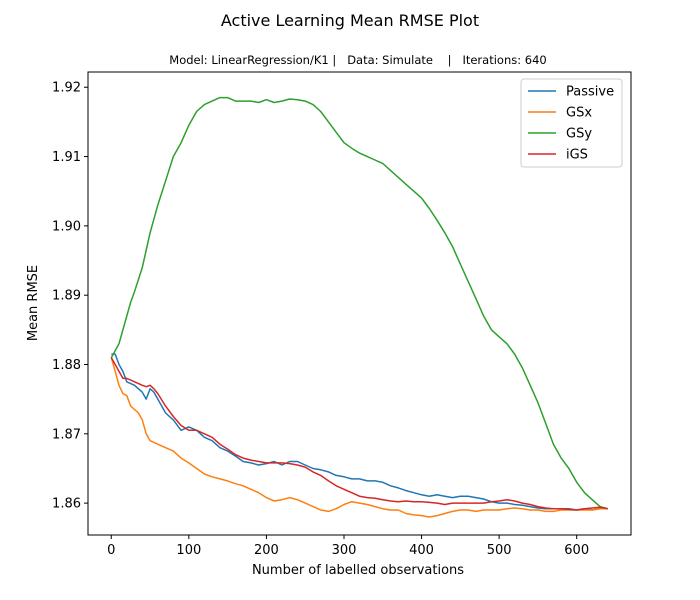 This screenshot has height=600, width=700. Describe the element at coordinates (576, 550) in the screenshot. I see `x-tick-label: 600` at that location.